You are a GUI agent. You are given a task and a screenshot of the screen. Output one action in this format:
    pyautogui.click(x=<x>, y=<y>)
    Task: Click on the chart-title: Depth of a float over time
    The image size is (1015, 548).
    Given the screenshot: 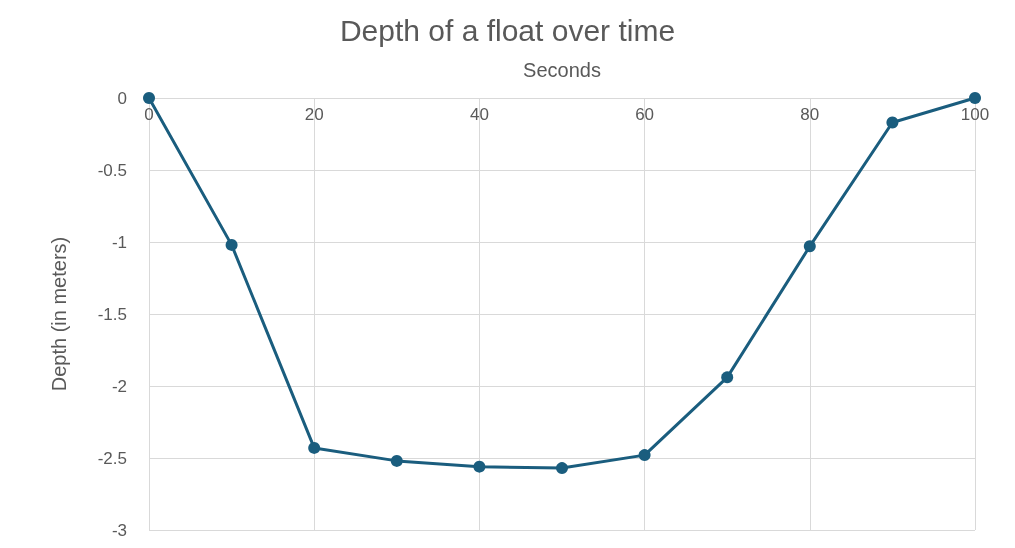 What is the action you would take?
    pyautogui.click(x=507, y=30)
    